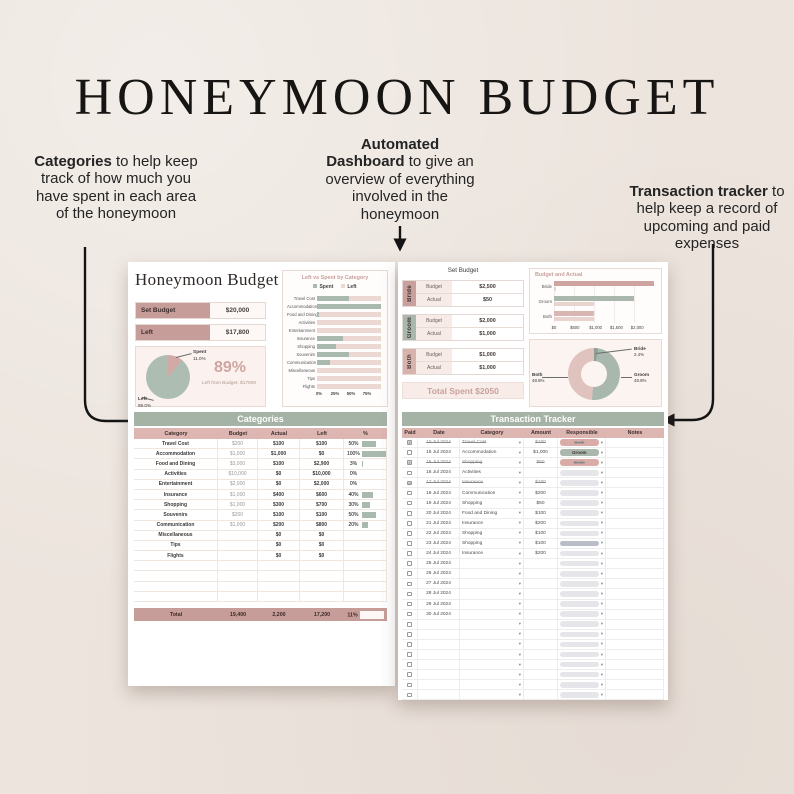 The image size is (794, 794). I want to click on date-cell: 29 Jul 2024, so click(439, 604).